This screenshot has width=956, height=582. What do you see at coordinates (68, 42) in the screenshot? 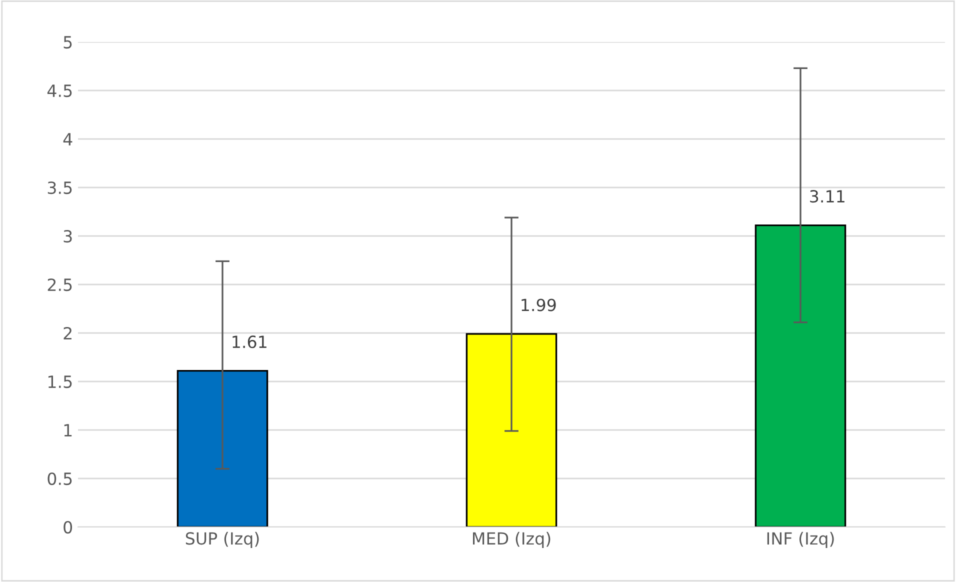
I see `y-tick-label: 5` at bounding box center [68, 42].